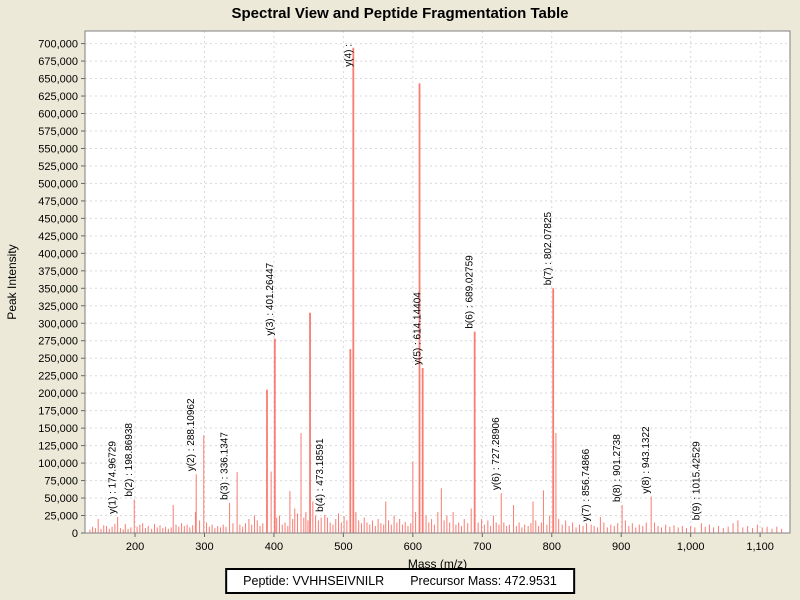 The image size is (800, 600). What do you see at coordinates (58, 324) in the screenshot?
I see `y-axis-tick-label: 300,000` at bounding box center [58, 324].